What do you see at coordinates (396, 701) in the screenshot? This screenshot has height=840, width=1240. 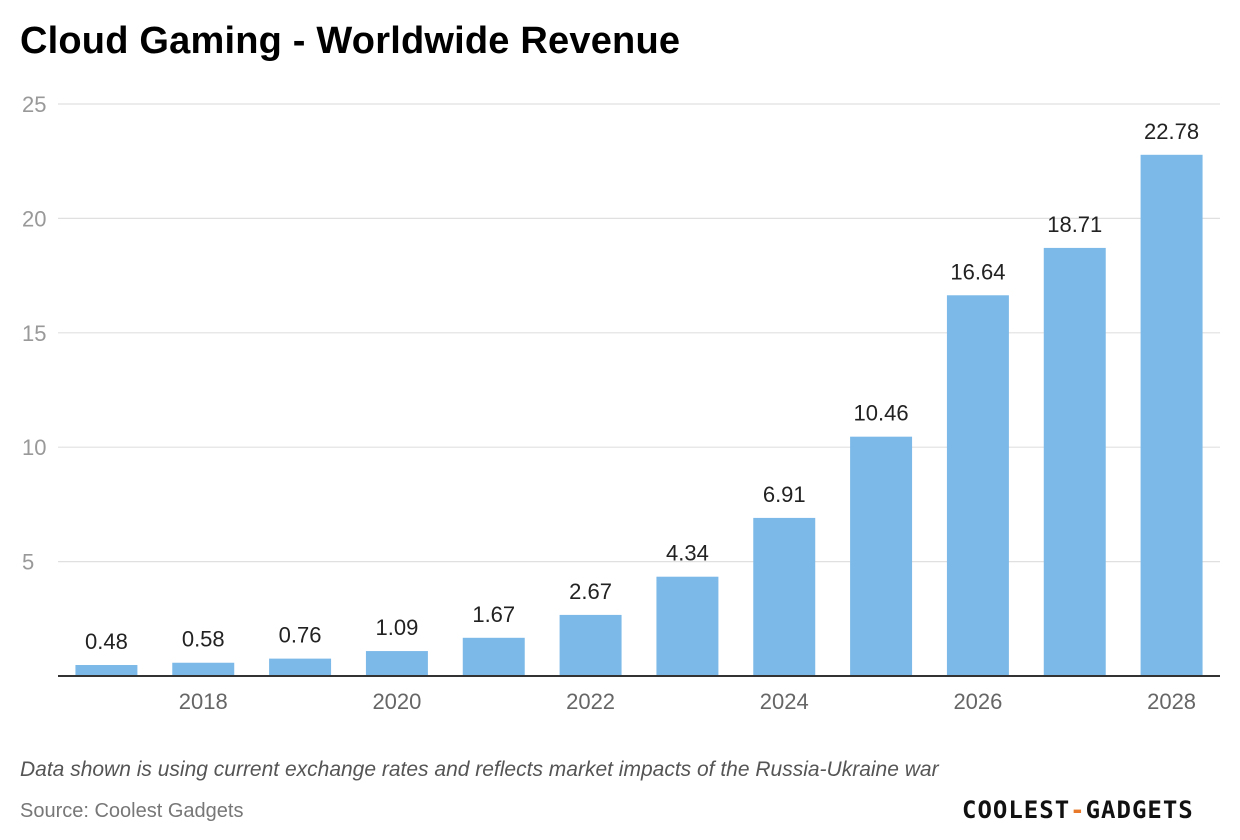 I see `x-tick-label: 2020` at bounding box center [396, 701].